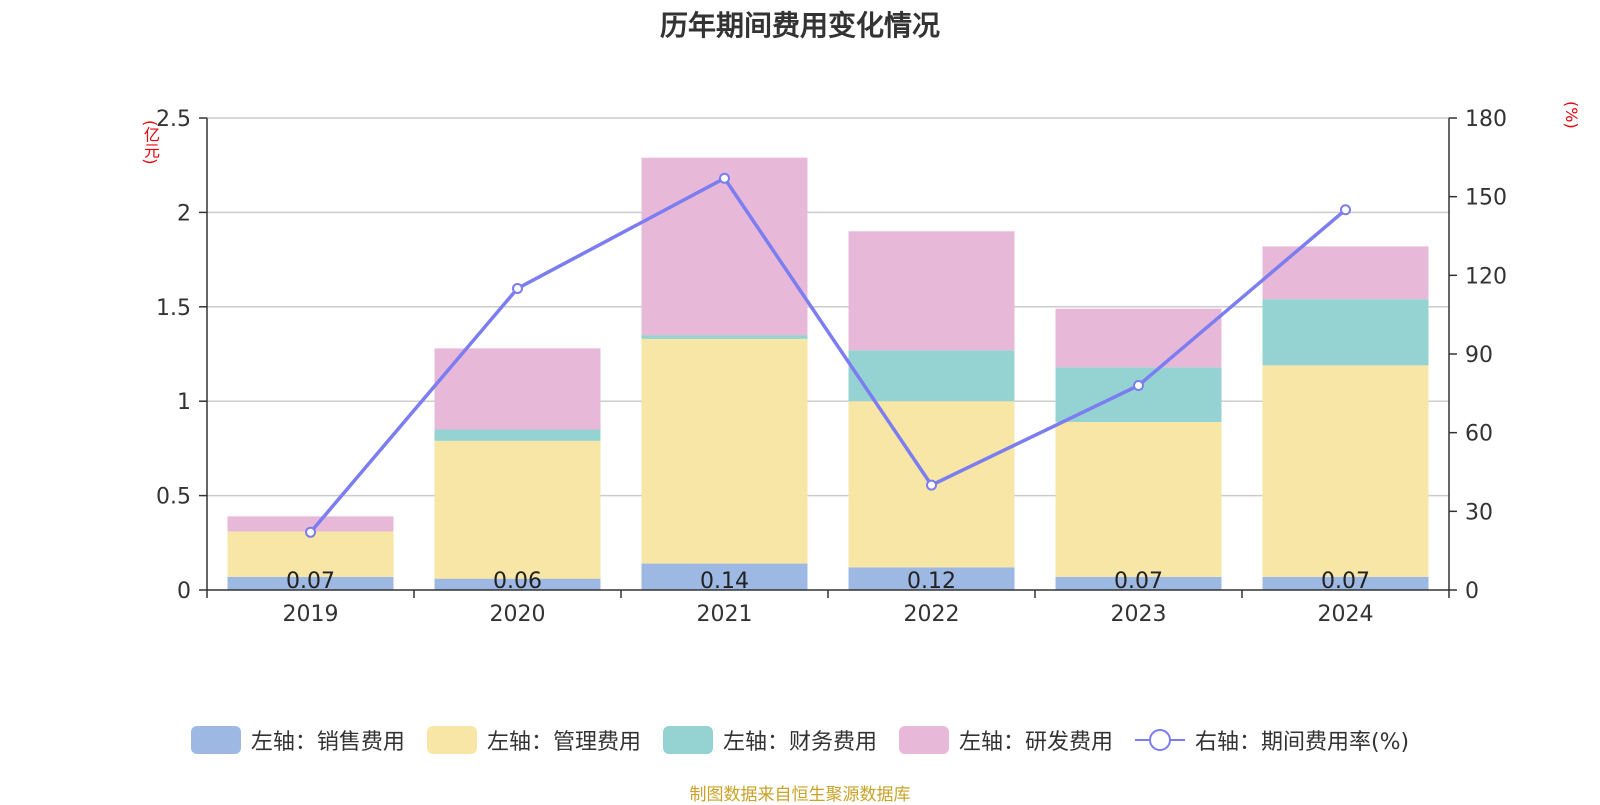 The width and height of the screenshot is (1600, 805). What do you see at coordinates (931, 578) in the screenshot?
I see `bar-sales-2022` at bounding box center [931, 578].